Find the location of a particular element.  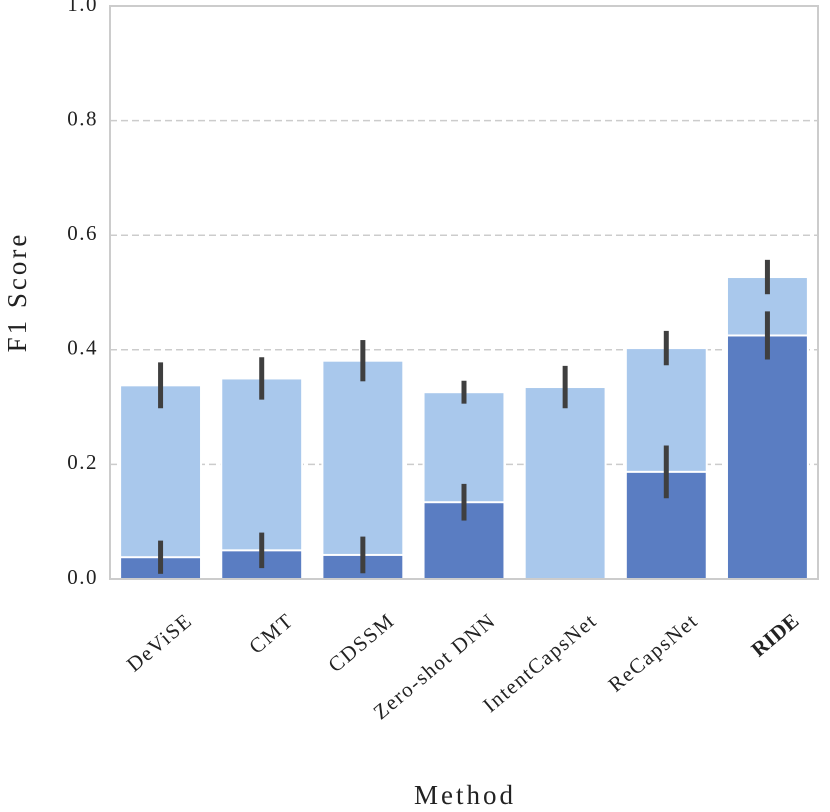

x-tick-label: RIDE is located at coordinates (775, 634).